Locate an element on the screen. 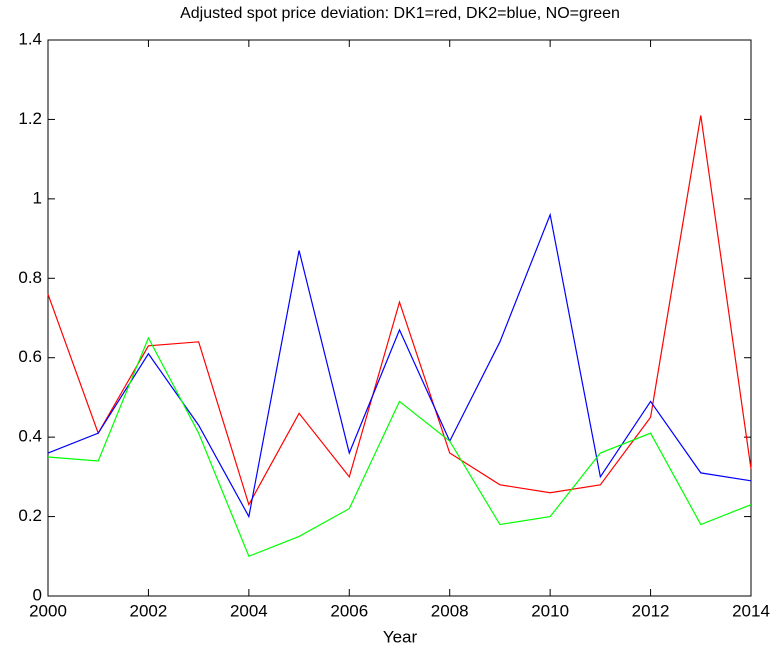  x-tick-label: 2014 is located at coordinates (751, 610).